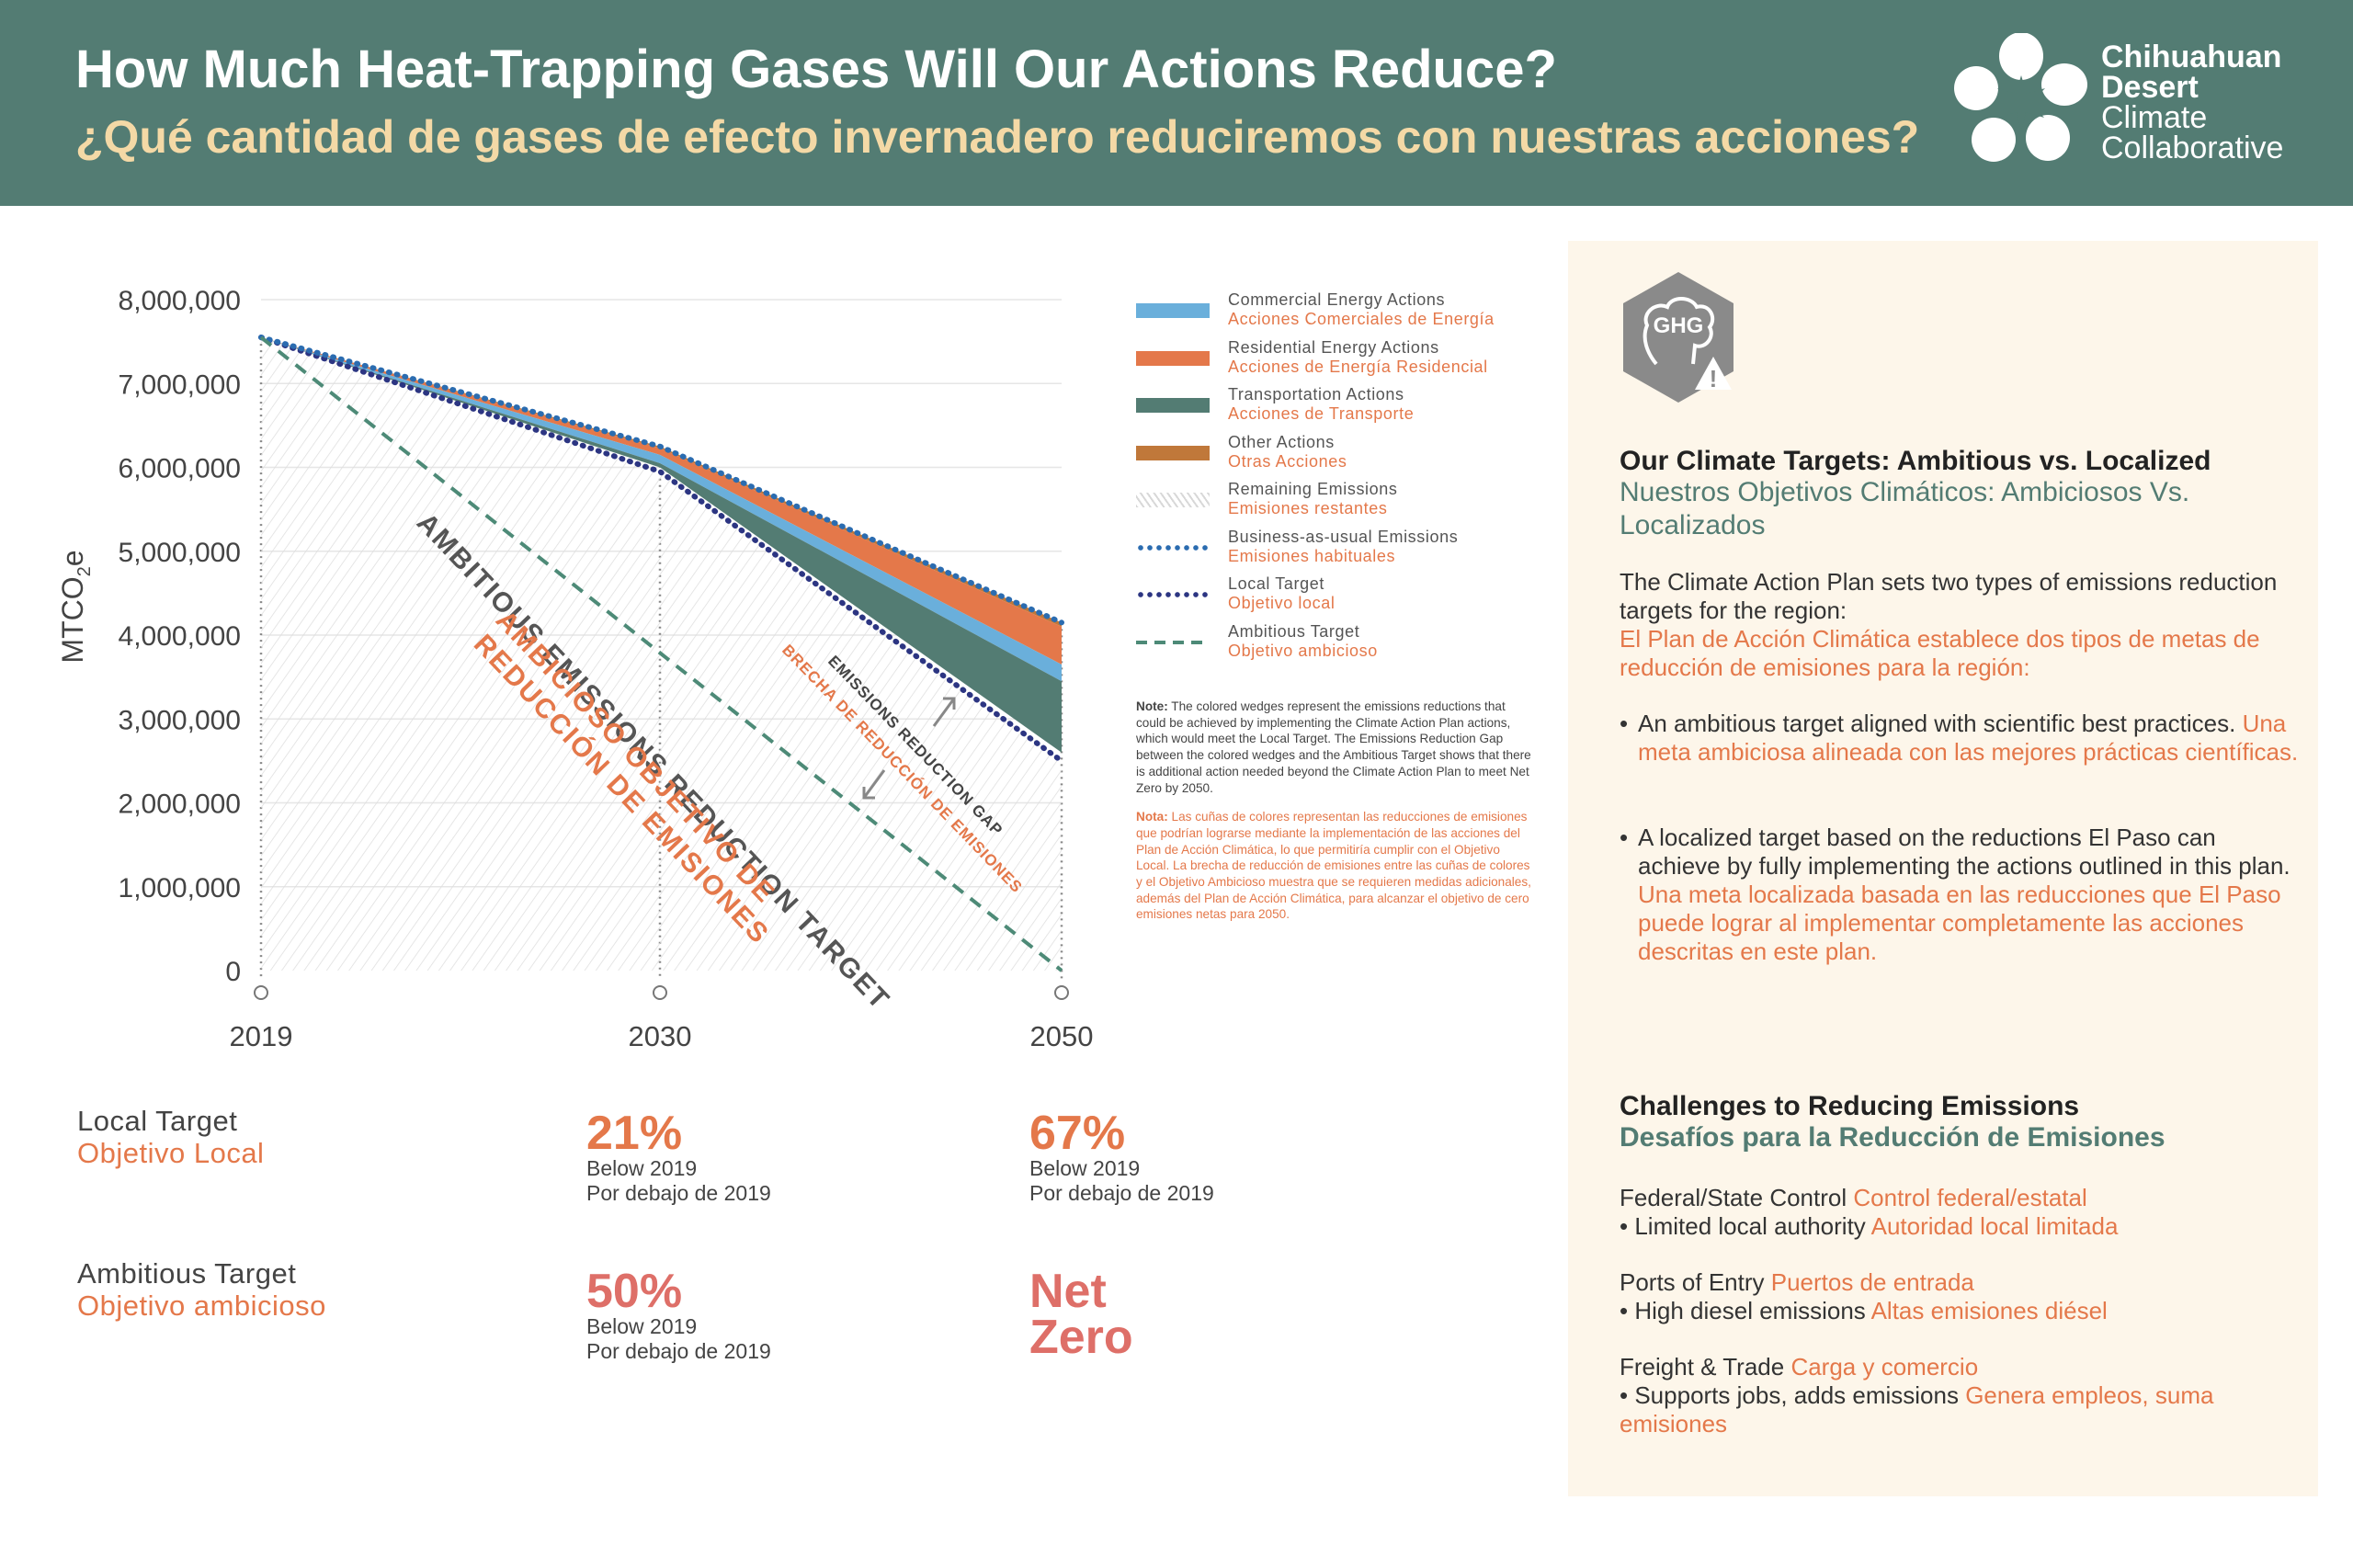 The height and width of the screenshot is (1568, 2353). What do you see at coordinates (1081, 1314) in the screenshot?
I see `ambitious-target-2050: Net Zero` at bounding box center [1081, 1314].